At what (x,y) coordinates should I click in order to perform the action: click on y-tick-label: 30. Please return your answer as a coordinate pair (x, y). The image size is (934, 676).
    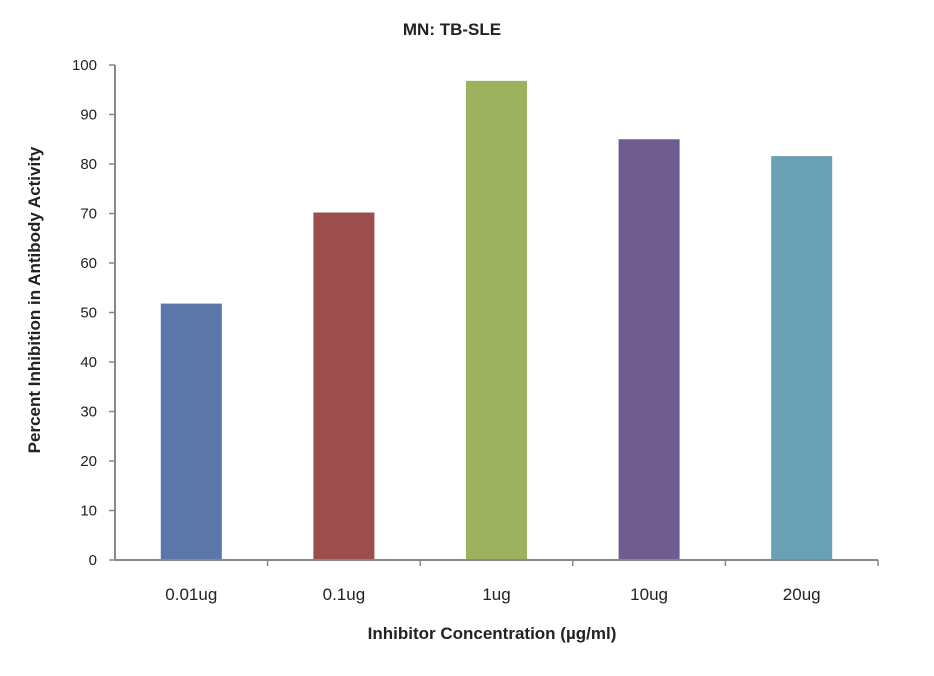
    Looking at the image, I should click on (88, 412).